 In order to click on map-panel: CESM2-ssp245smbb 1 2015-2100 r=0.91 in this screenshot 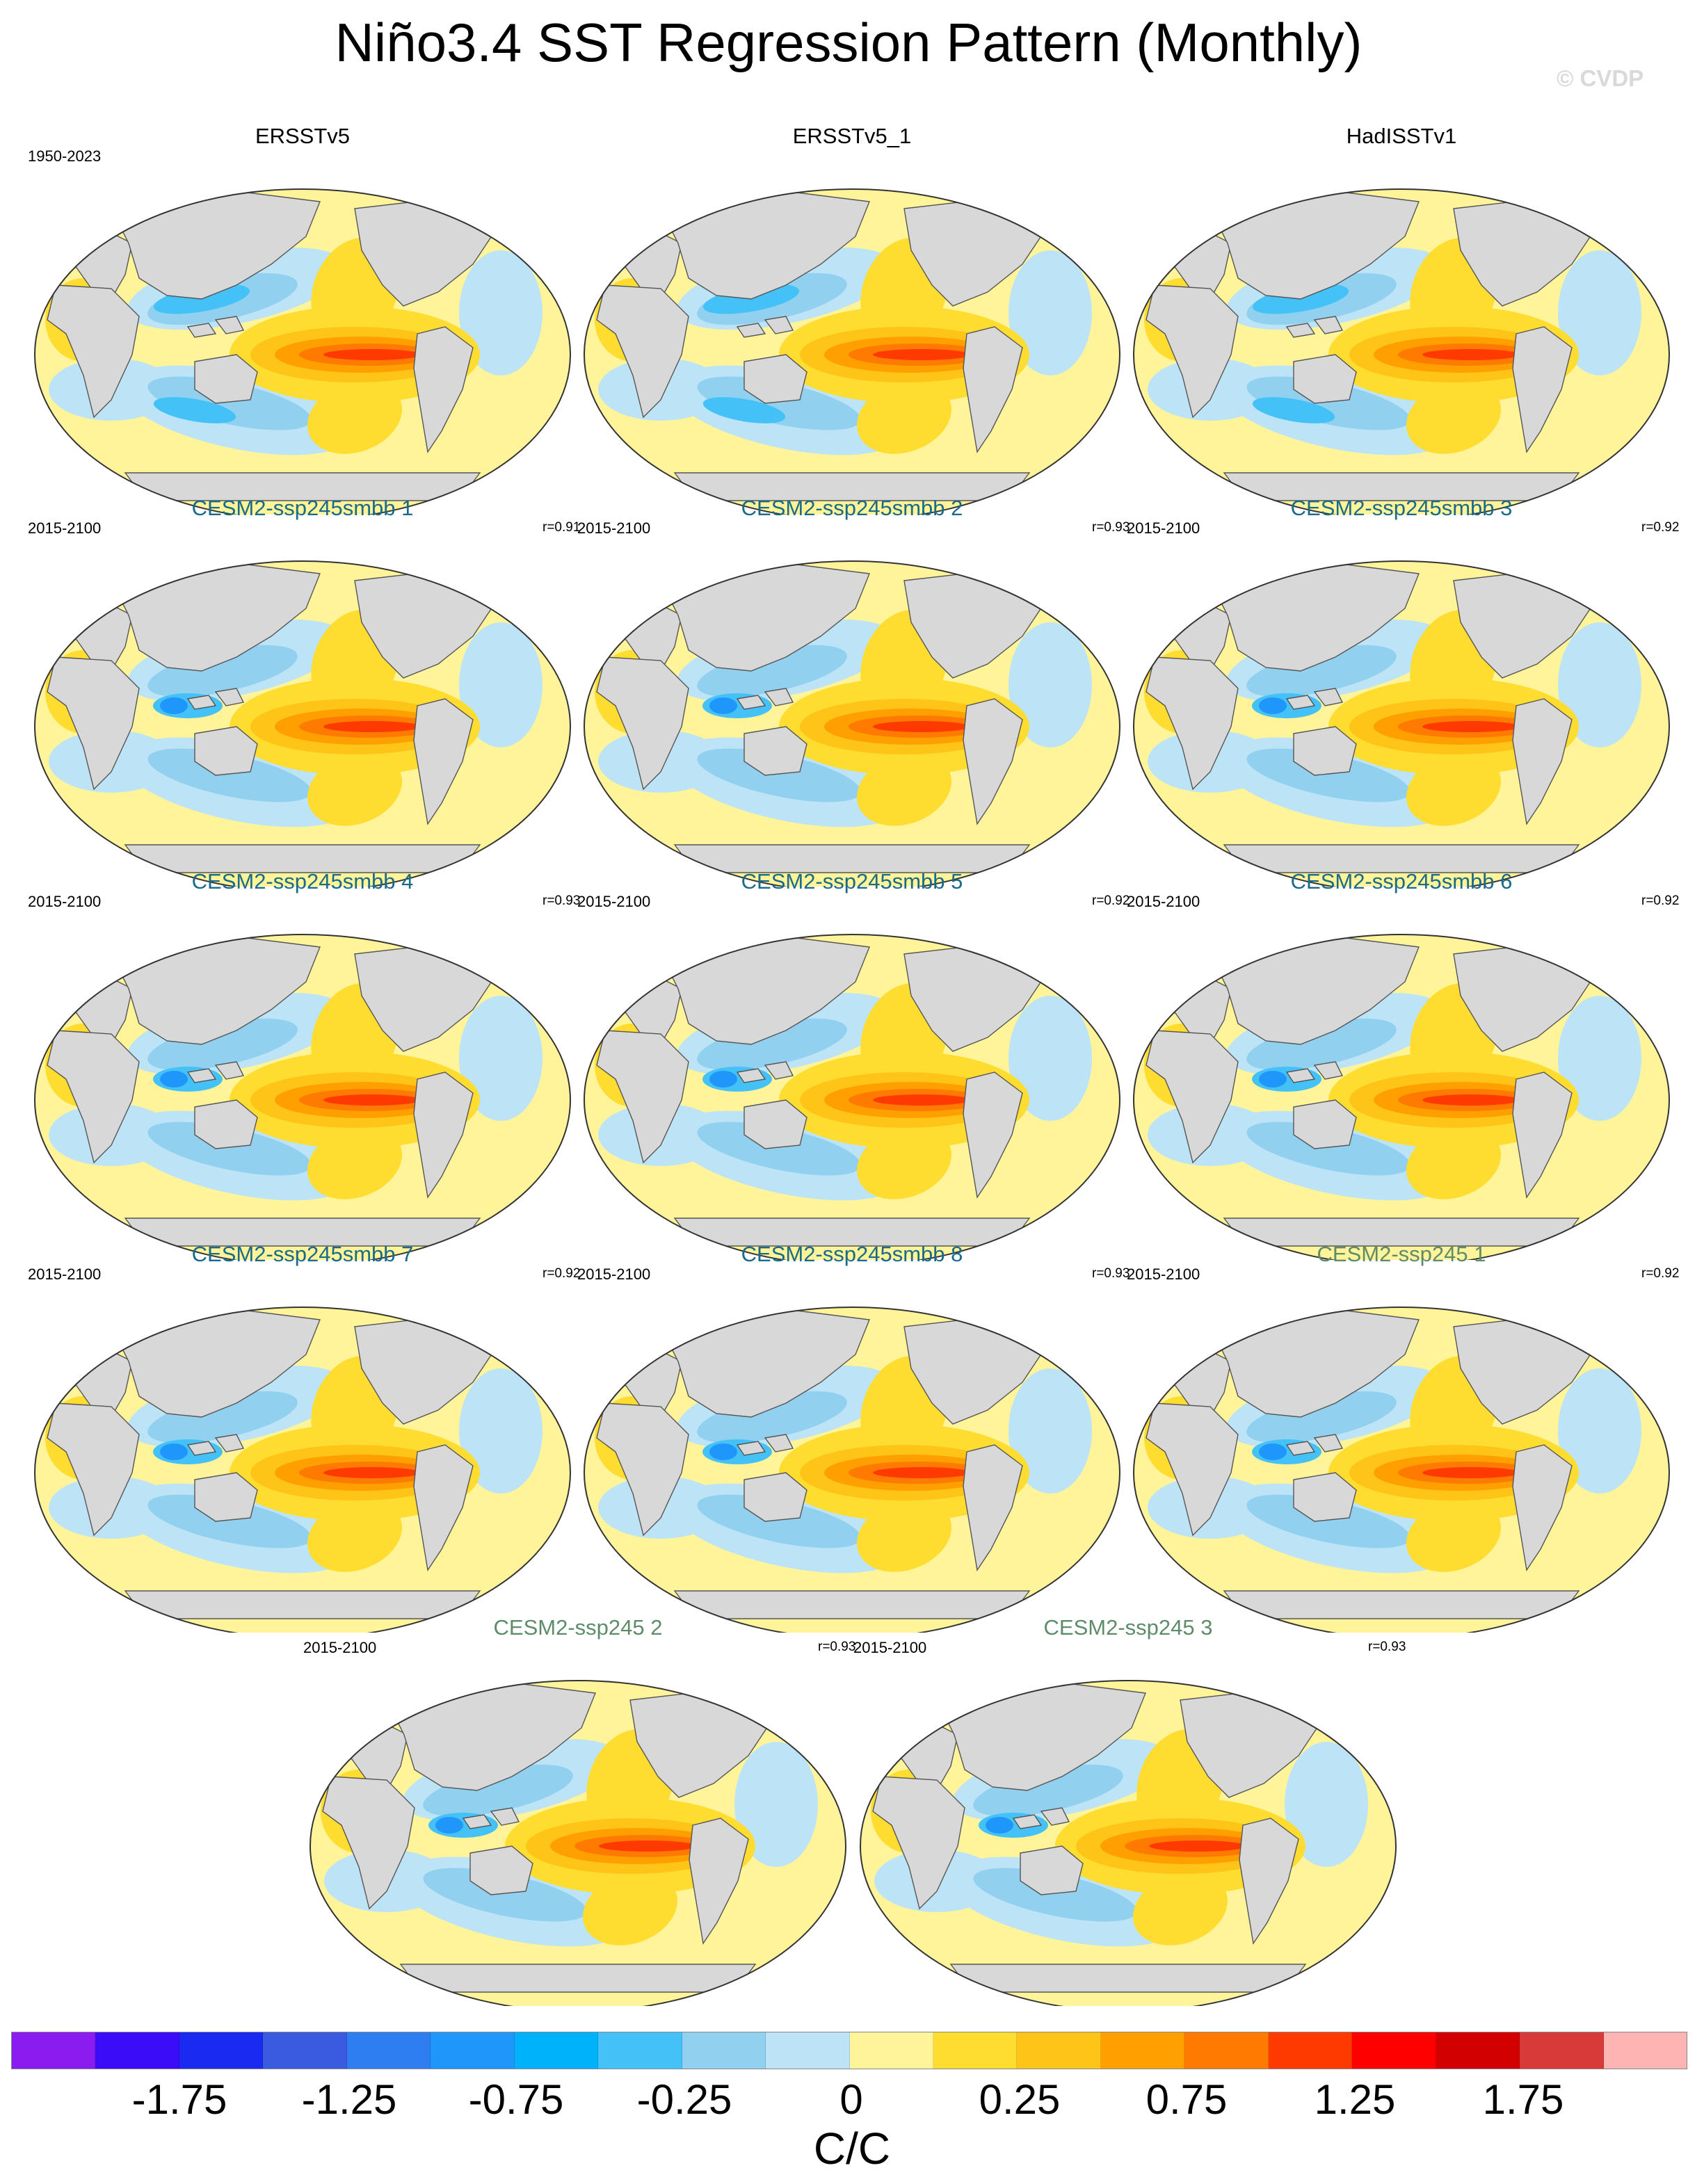, I will do `click(304, 692)`.